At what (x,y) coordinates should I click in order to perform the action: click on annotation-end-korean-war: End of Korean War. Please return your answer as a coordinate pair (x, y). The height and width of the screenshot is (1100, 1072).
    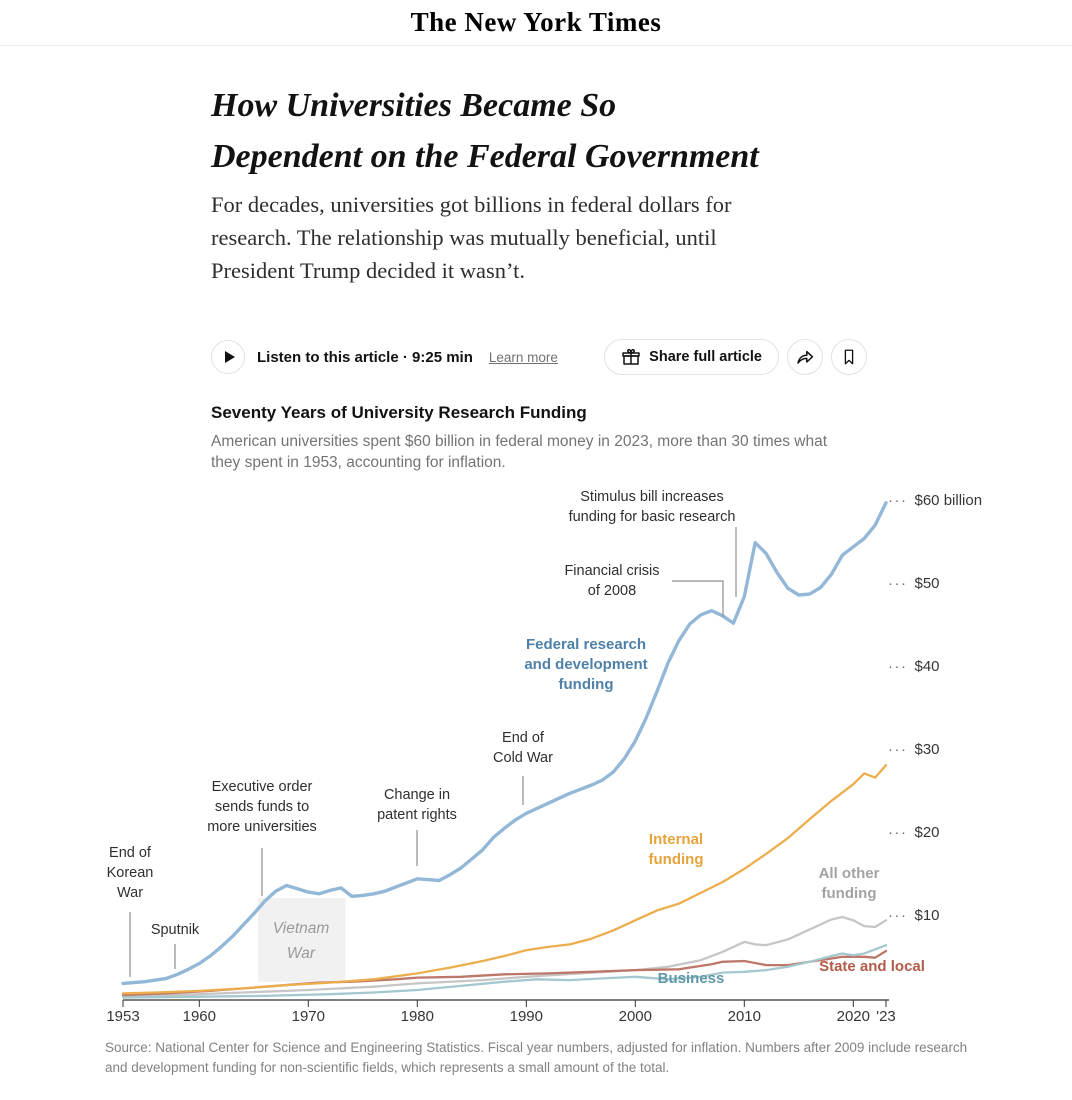
    Looking at the image, I should click on (130, 873).